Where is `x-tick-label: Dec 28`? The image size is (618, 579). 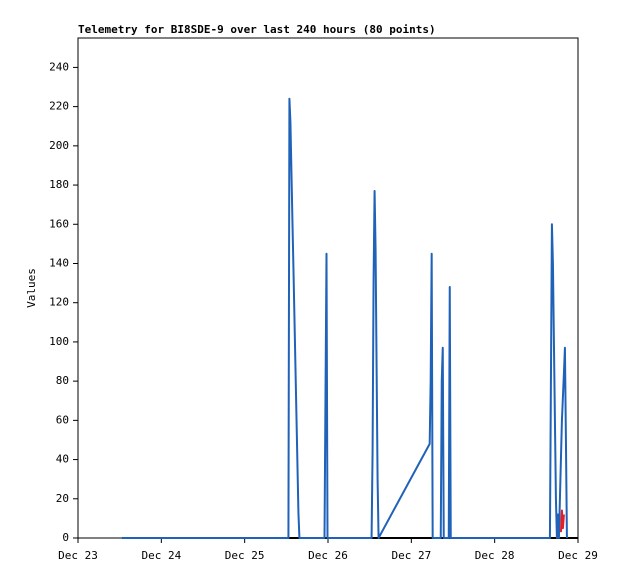 x-tick-label: Dec 28 is located at coordinates (495, 555).